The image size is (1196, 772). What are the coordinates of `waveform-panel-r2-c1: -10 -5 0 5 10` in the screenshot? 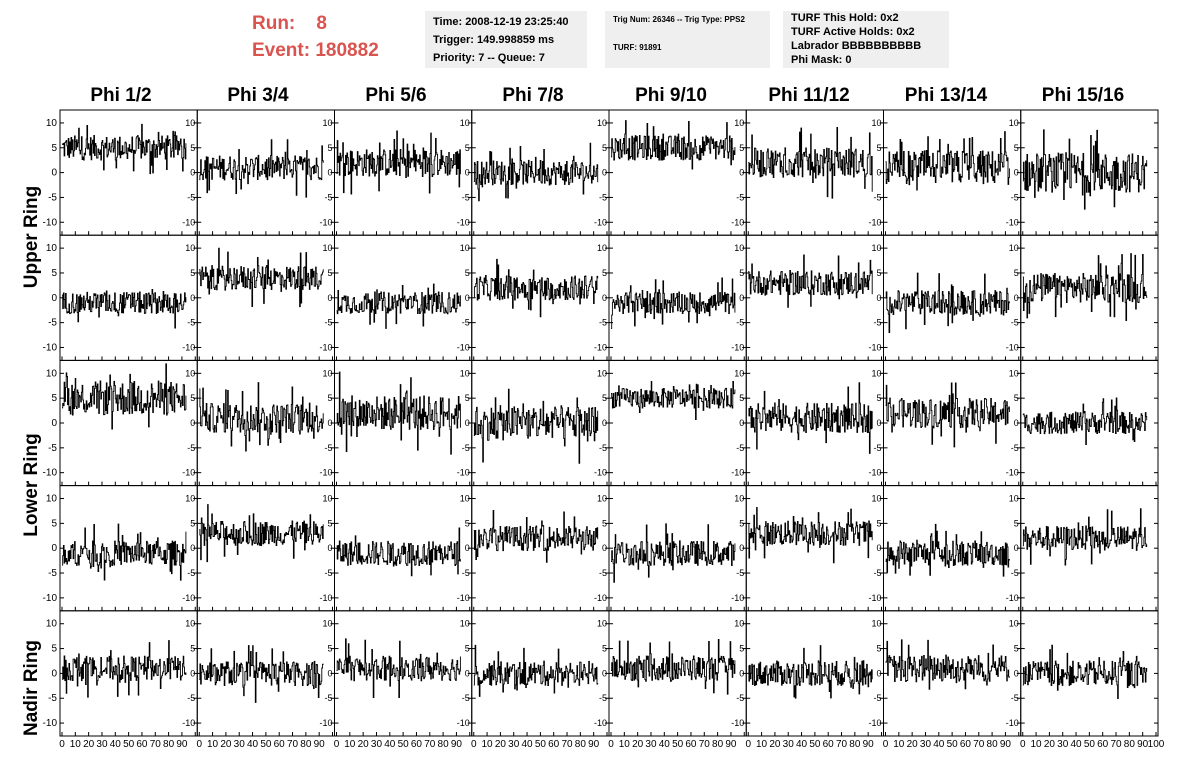 It's located at (120, 297).